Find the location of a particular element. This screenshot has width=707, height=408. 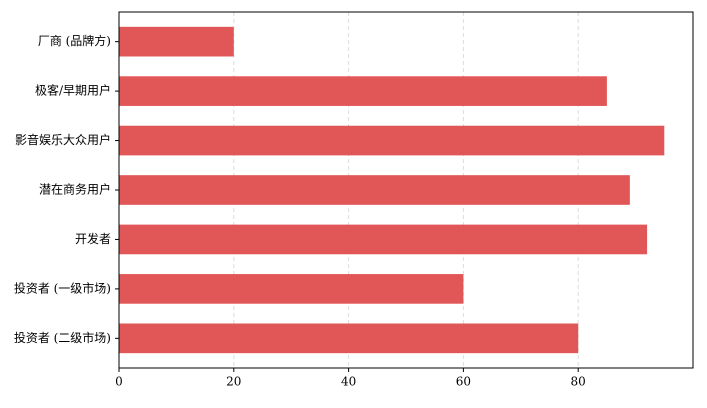

x-tick-label: 60 is located at coordinates (463, 382).